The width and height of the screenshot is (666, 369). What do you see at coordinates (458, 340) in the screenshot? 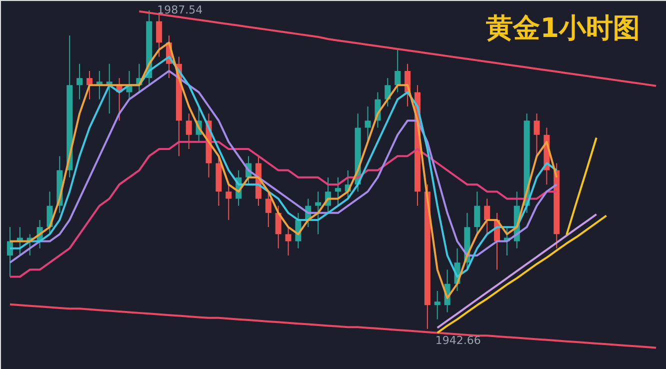
I see `annotation: 1942.66` at bounding box center [458, 340].